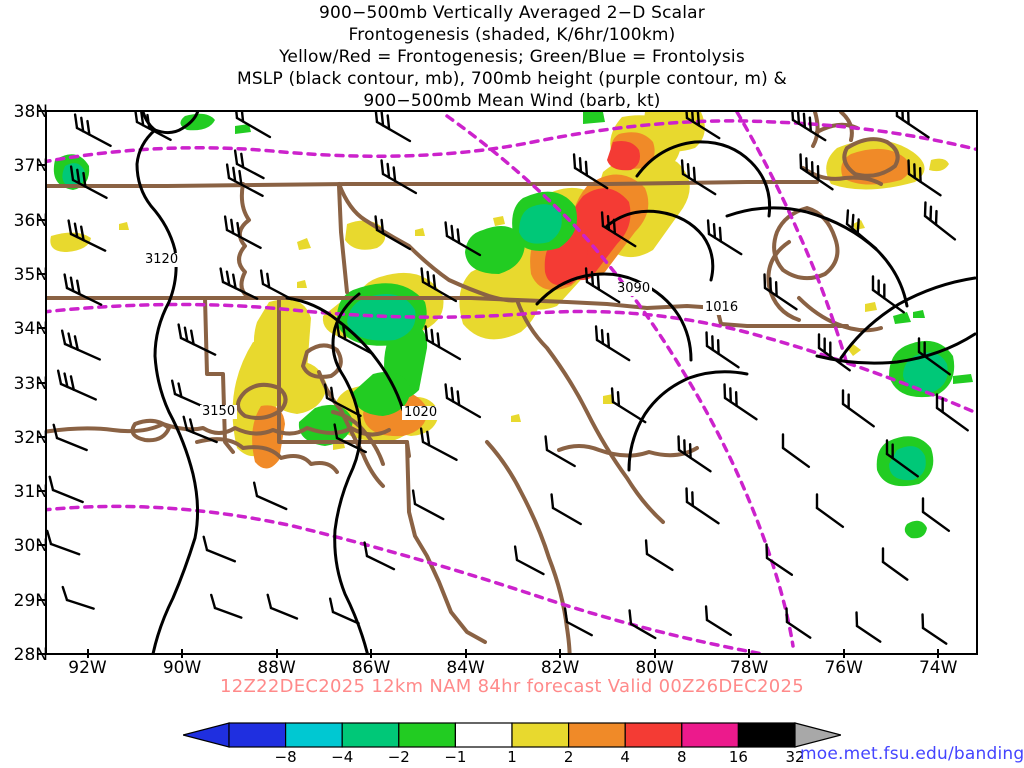 The image size is (1024, 768). I want to click on latitude-axis: 38N 37N 36N 35N 34N 33N 32N 31N 30N 29N 28N, so click(24, 384).